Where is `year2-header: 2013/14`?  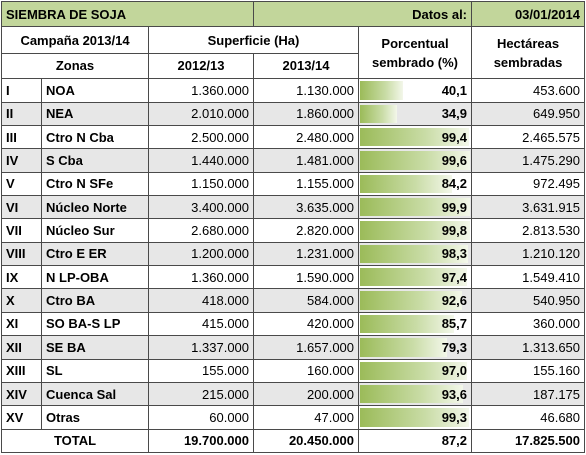
year2-header: 2013/14 is located at coordinates (306, 66).